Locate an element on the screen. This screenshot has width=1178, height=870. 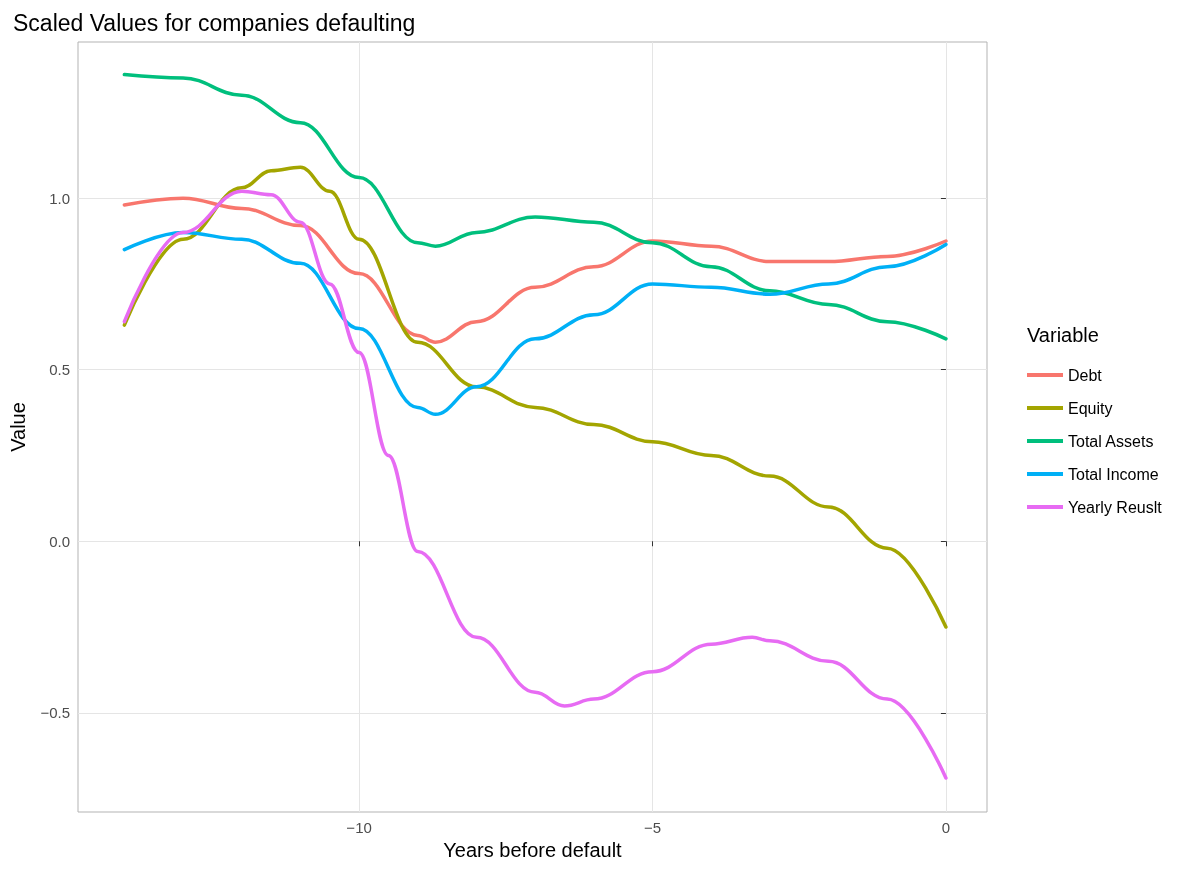
line-series is located at coordinates (535, 270).